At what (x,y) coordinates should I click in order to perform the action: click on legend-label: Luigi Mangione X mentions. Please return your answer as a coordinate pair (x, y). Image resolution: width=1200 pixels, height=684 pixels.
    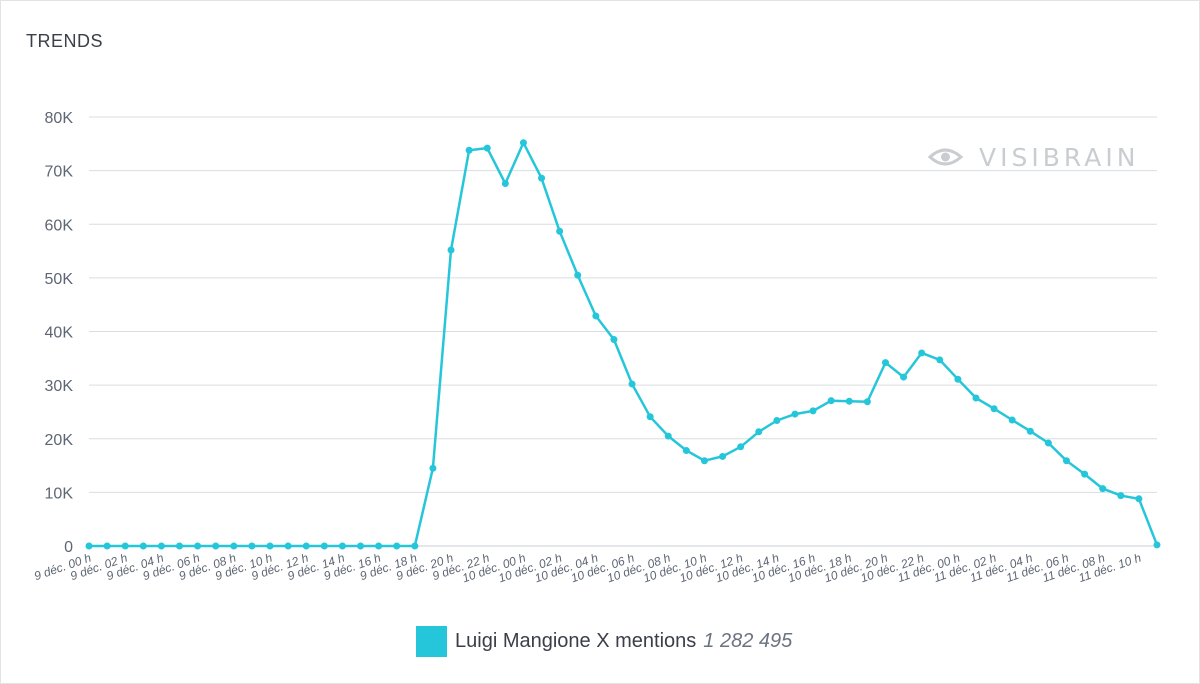
    Looking at the image, I should click on (576, 641).